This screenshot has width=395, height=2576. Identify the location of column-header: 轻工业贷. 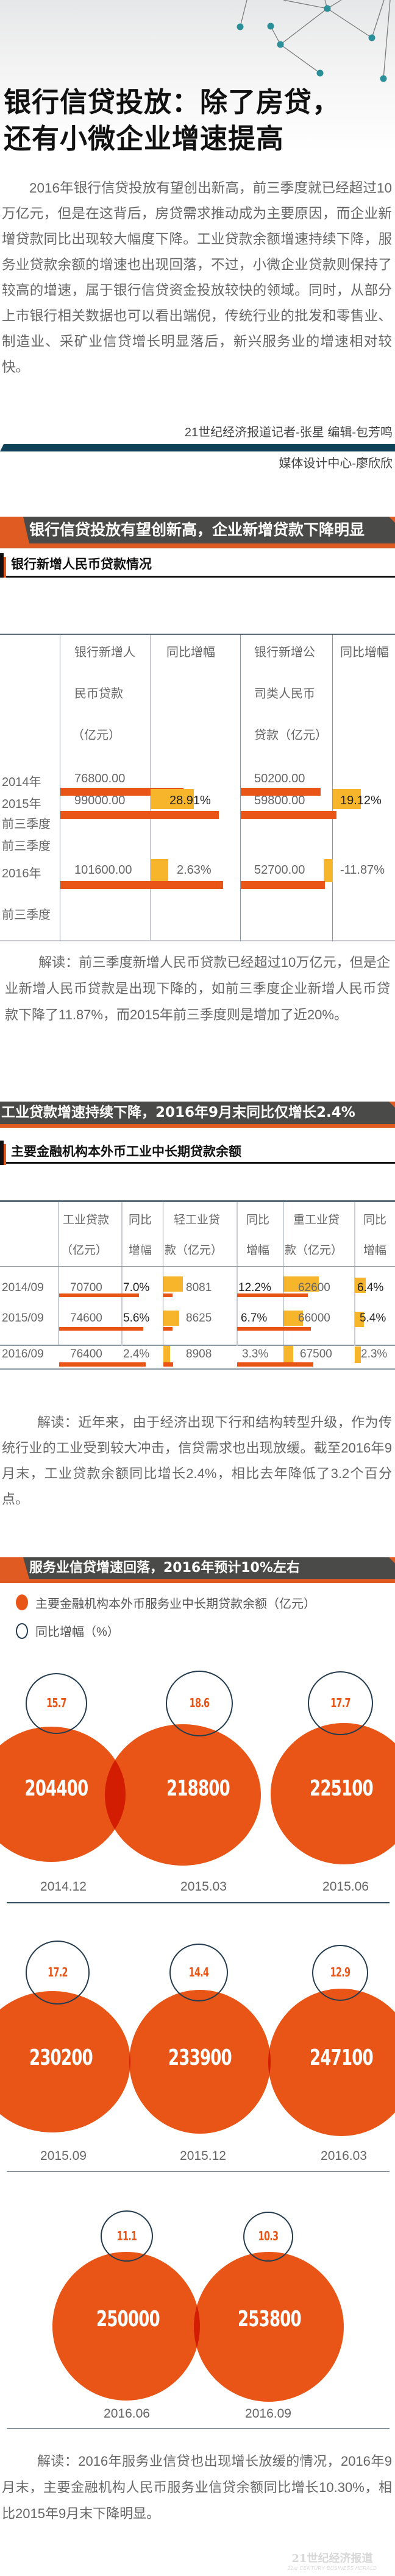
(197, 1220).